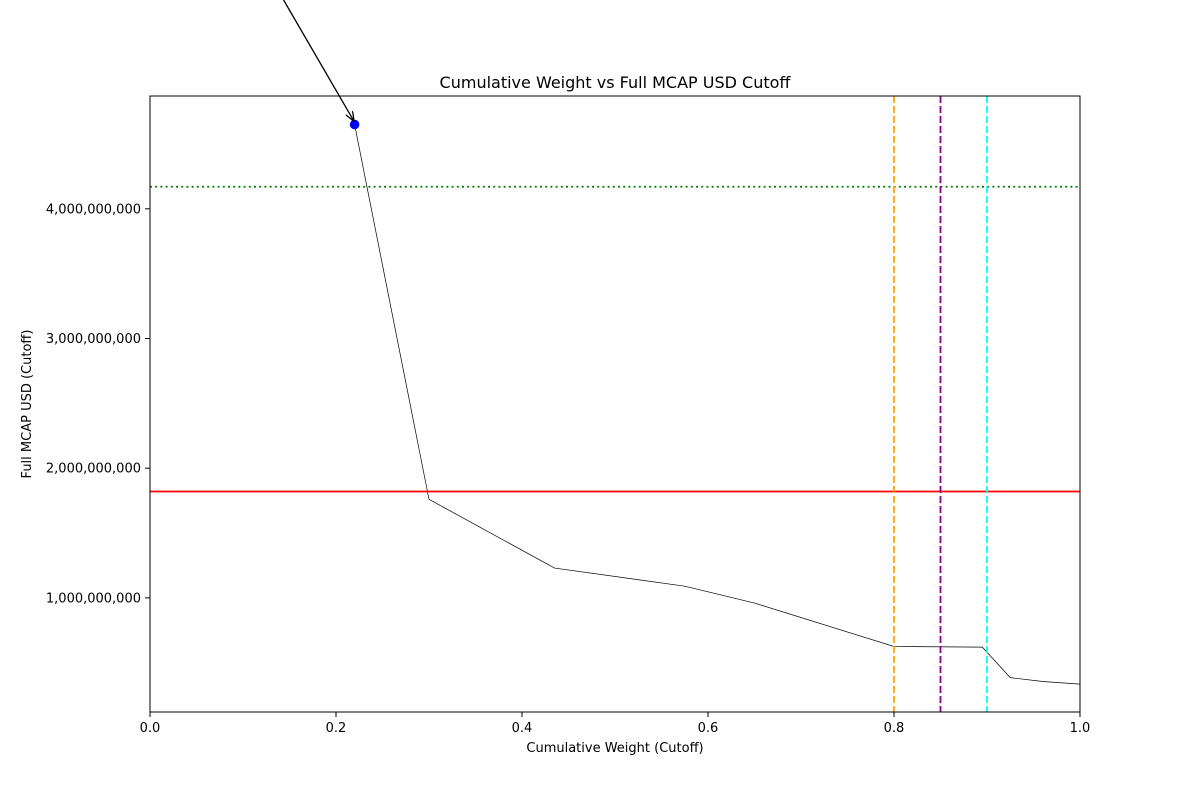 This screenshot has height=800, width=1200. Describe the element at coordinates (318, 60) in the screenshot. I see `annotation-arrow` at that location.